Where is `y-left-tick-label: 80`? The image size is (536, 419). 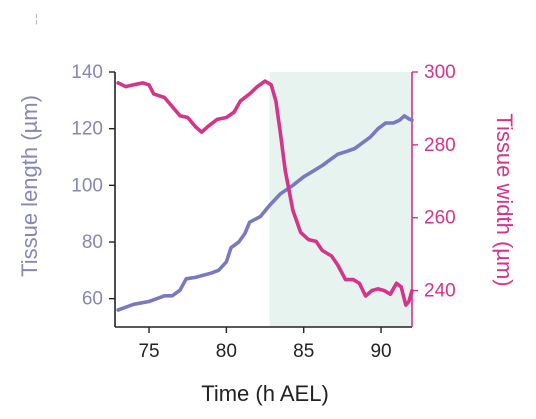
y-left-tick-label: 80 is located at coordinates (92, 242).